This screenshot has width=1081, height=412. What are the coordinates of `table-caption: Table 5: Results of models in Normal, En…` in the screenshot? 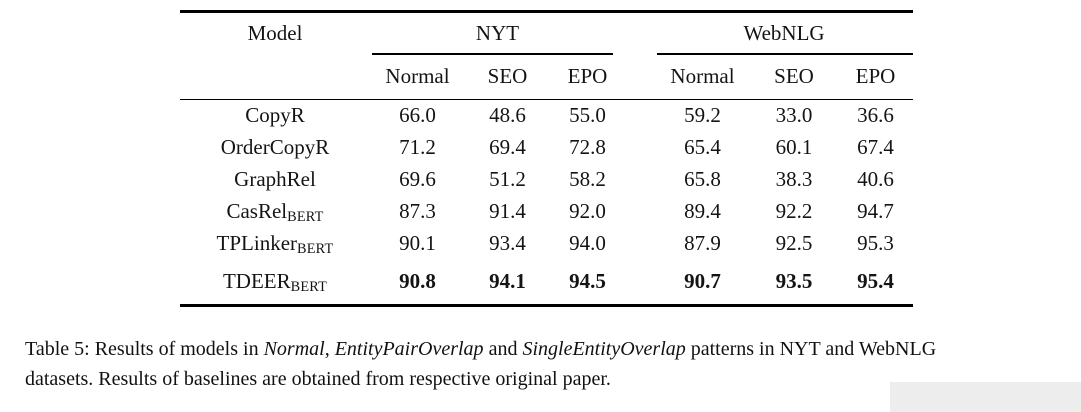 It's located at (543, 364).